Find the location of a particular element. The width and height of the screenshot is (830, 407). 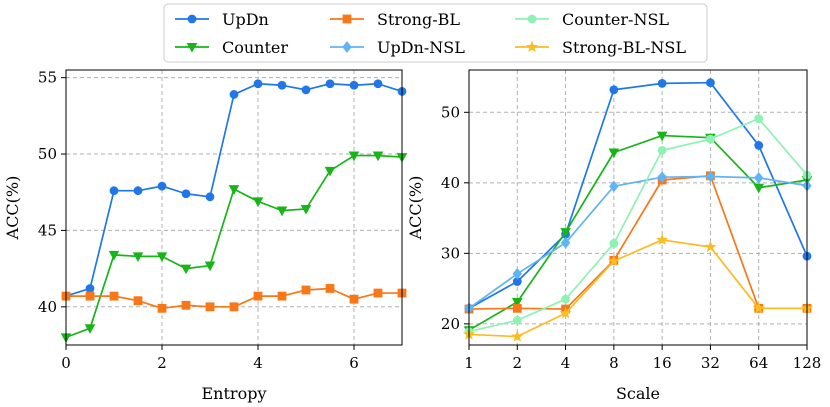

y-tick-label: 20 is located at coordinates (450, 324).